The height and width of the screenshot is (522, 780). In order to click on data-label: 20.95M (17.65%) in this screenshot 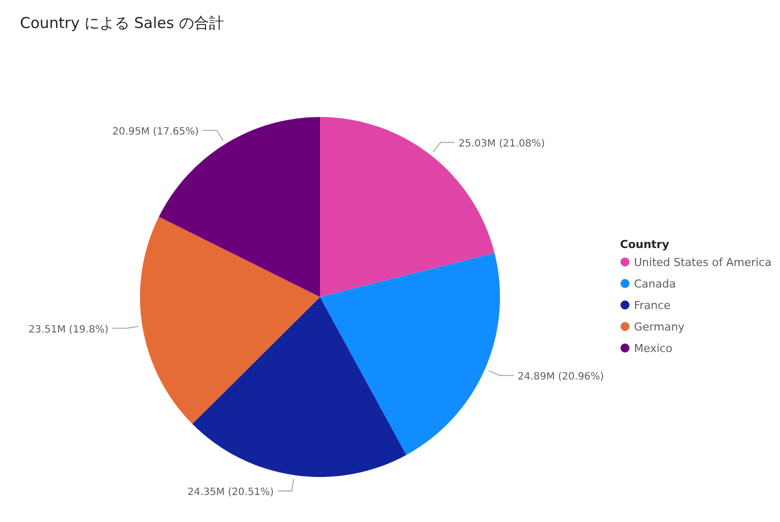, I will do `click(155, 132)`.